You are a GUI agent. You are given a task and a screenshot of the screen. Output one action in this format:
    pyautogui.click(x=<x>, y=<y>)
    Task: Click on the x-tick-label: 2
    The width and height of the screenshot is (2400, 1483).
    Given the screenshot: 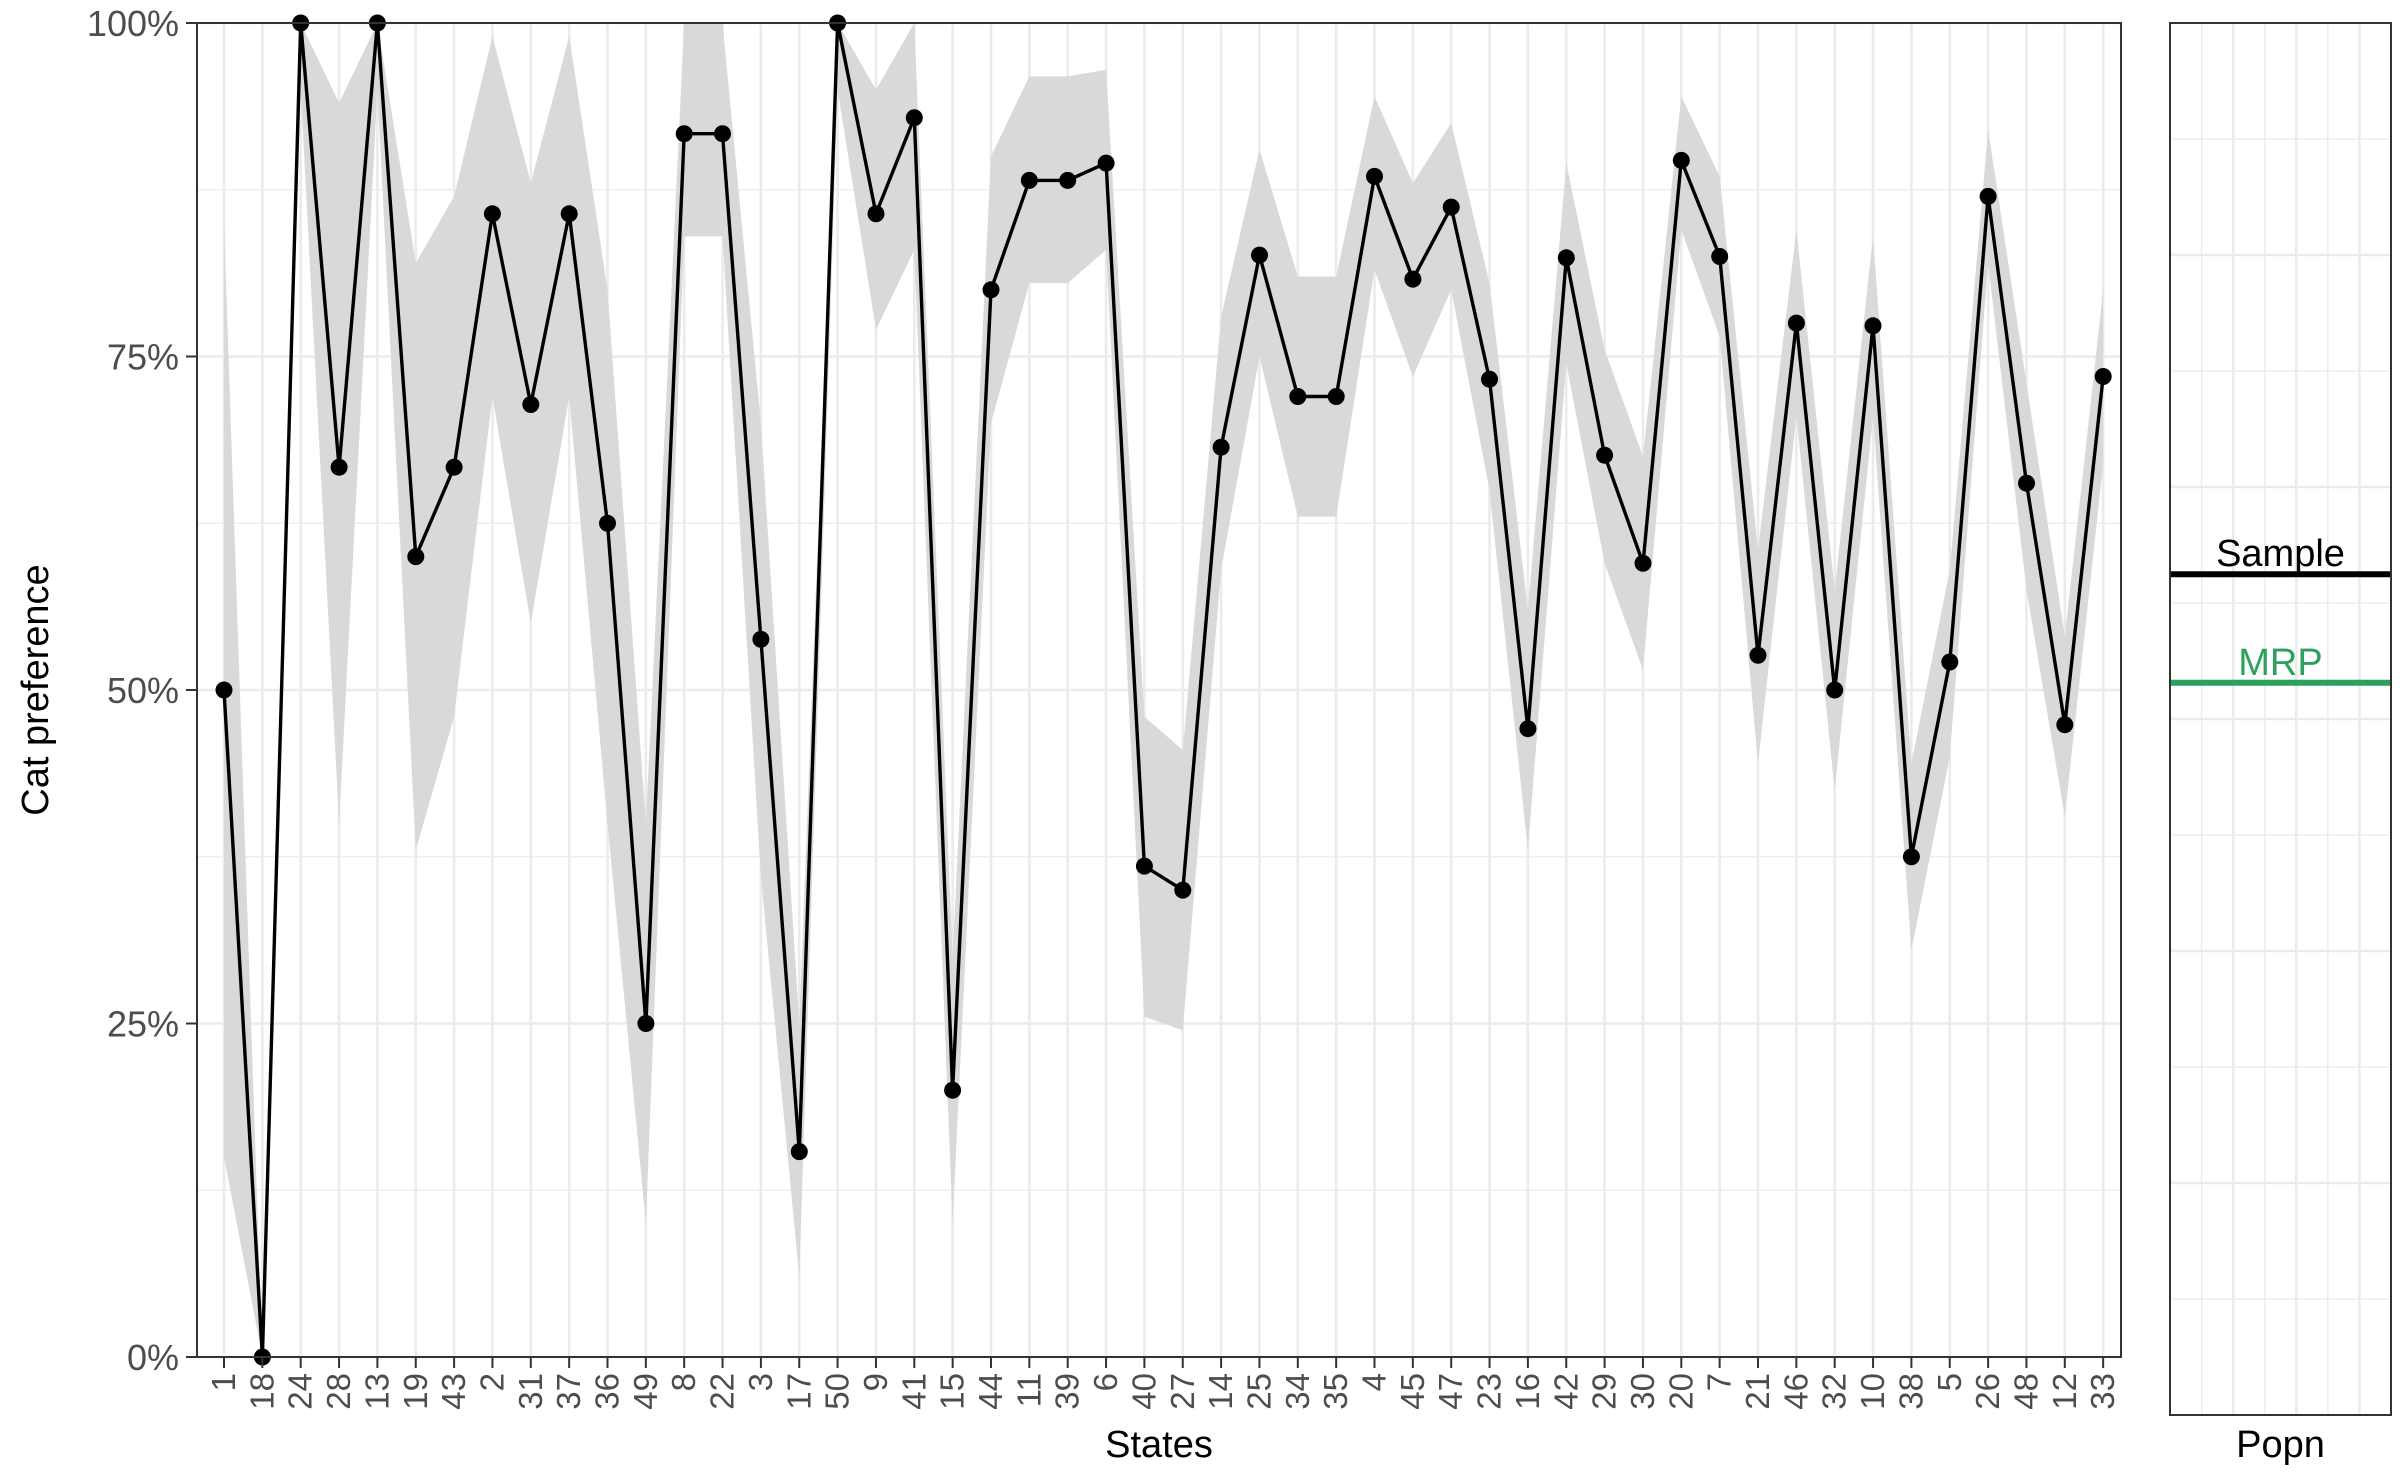 What is the action you would take?
    pyautogui.click(x=491, y=1382)
    